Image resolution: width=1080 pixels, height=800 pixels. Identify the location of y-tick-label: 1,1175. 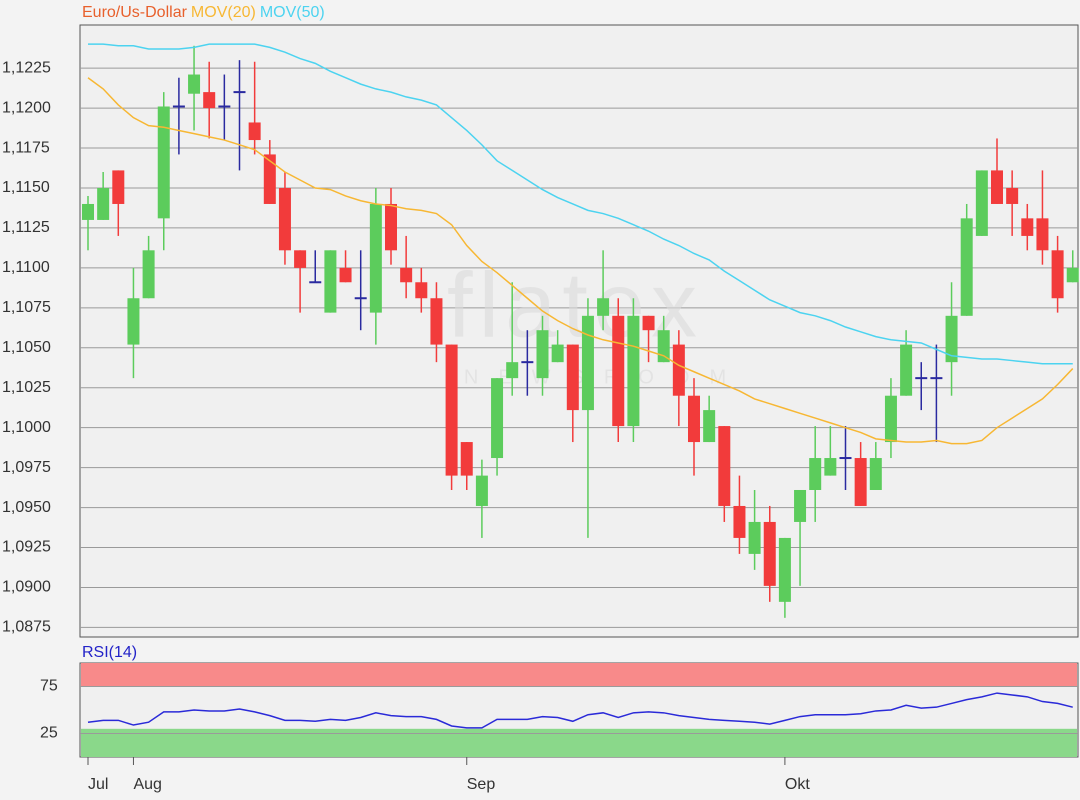
(26, 147).